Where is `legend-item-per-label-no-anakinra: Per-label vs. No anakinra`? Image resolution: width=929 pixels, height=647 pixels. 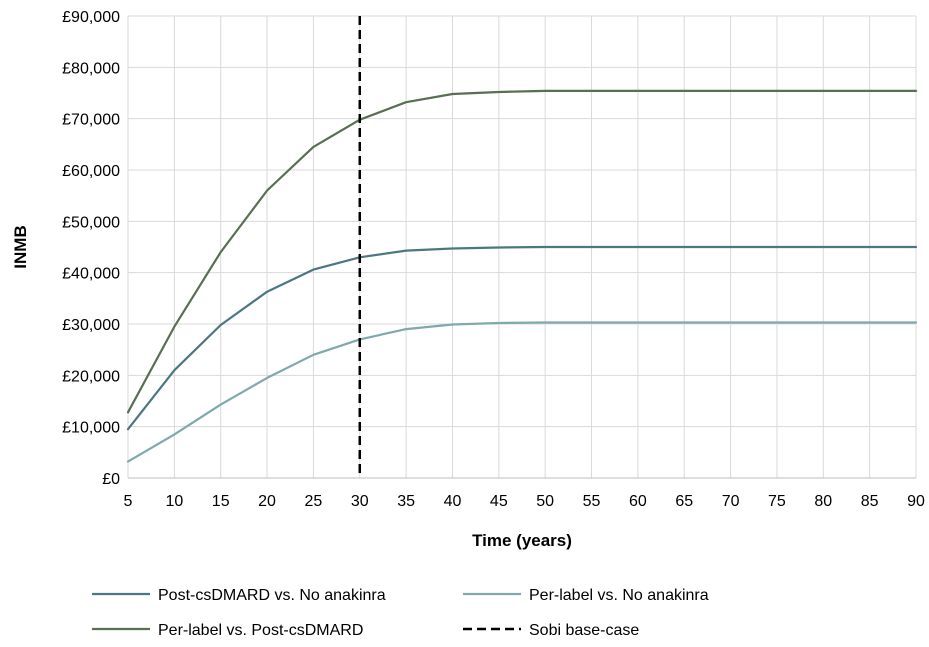
legend-item-per-label-no-anakinra: Per-label vs. No anakinra is located at coordinates (586, 595).